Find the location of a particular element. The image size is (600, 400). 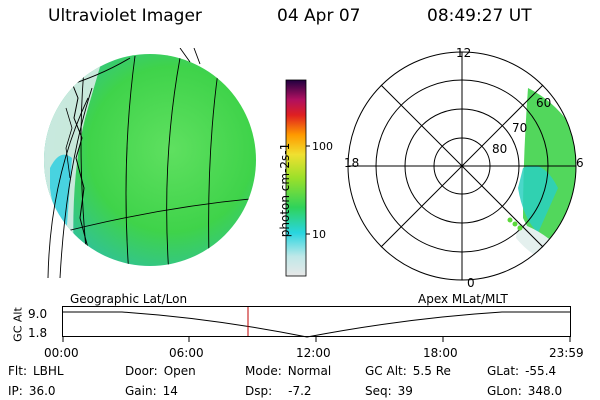

mlt-label-0: 0 is located at coordinates (471, 283).